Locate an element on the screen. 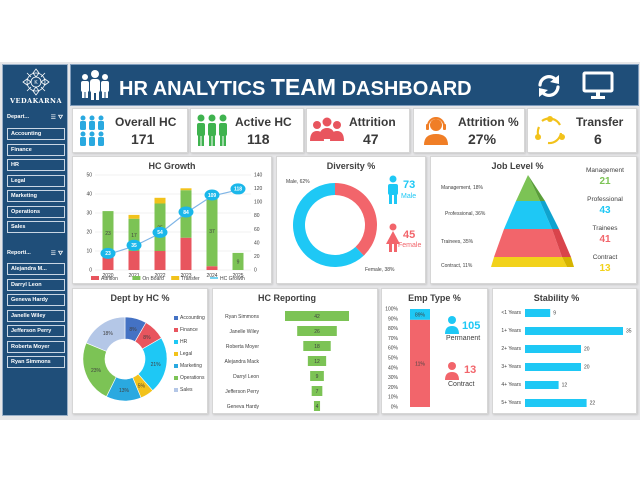 Image resolution: width=640 pixels, height=480 pixels. monitor-icon is located at coordinates (598, 86).